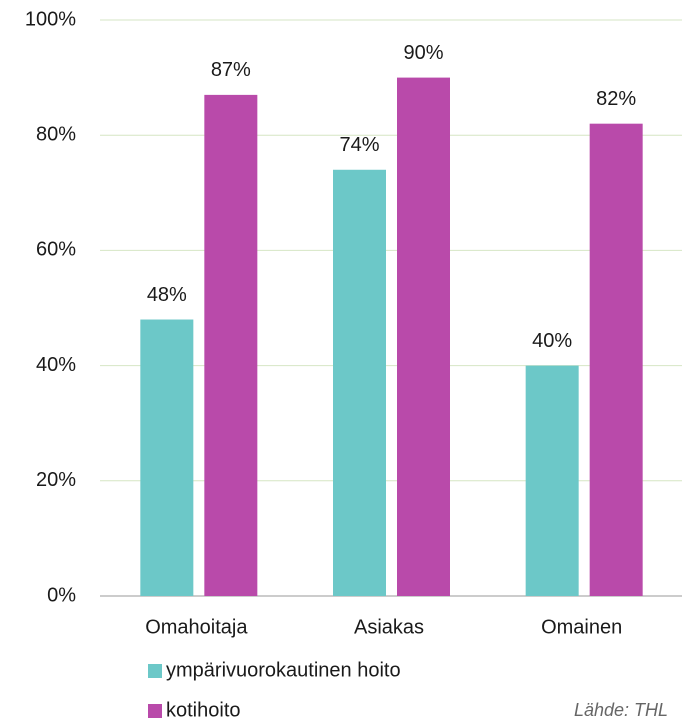 The width and height of the screenshot is (682, 721). What do you see at coordinates (283, 670) in the screenshot?
I see `legend-label: ympärivuorokautinen hoito` at bounding box center [283, 670].